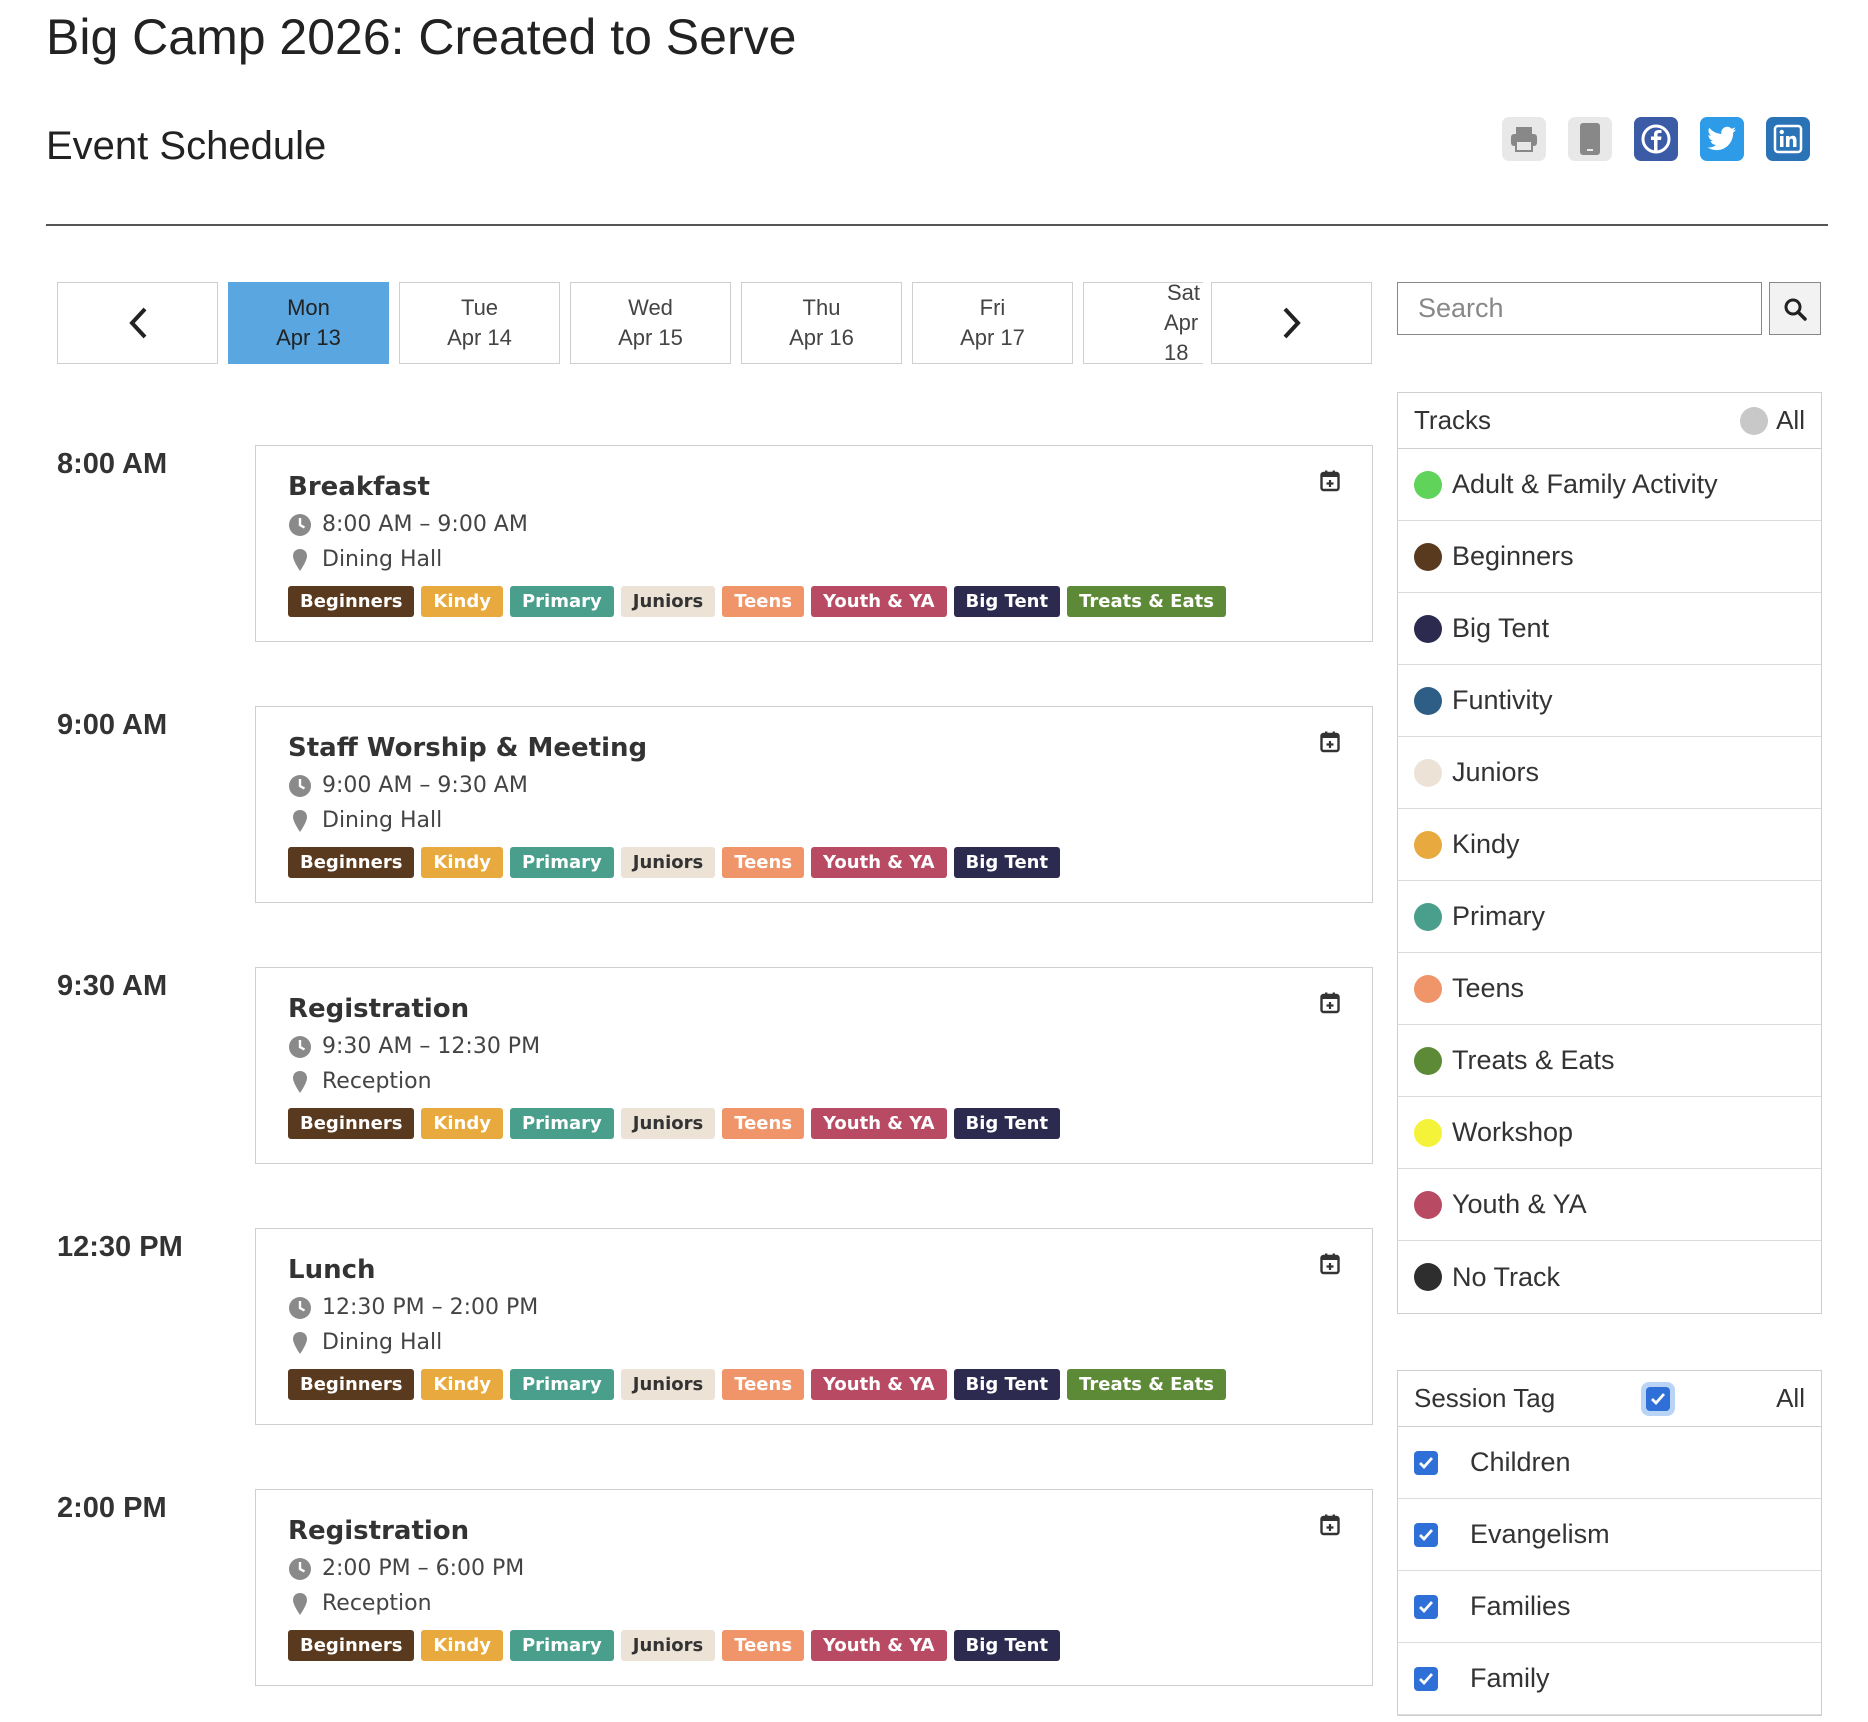 This screenshot has height=1722, width=1868. What do you see at coordinates (1788, 139) in the screenshot?
I see `linkedin-icon` at bounding box center [1788, 139].